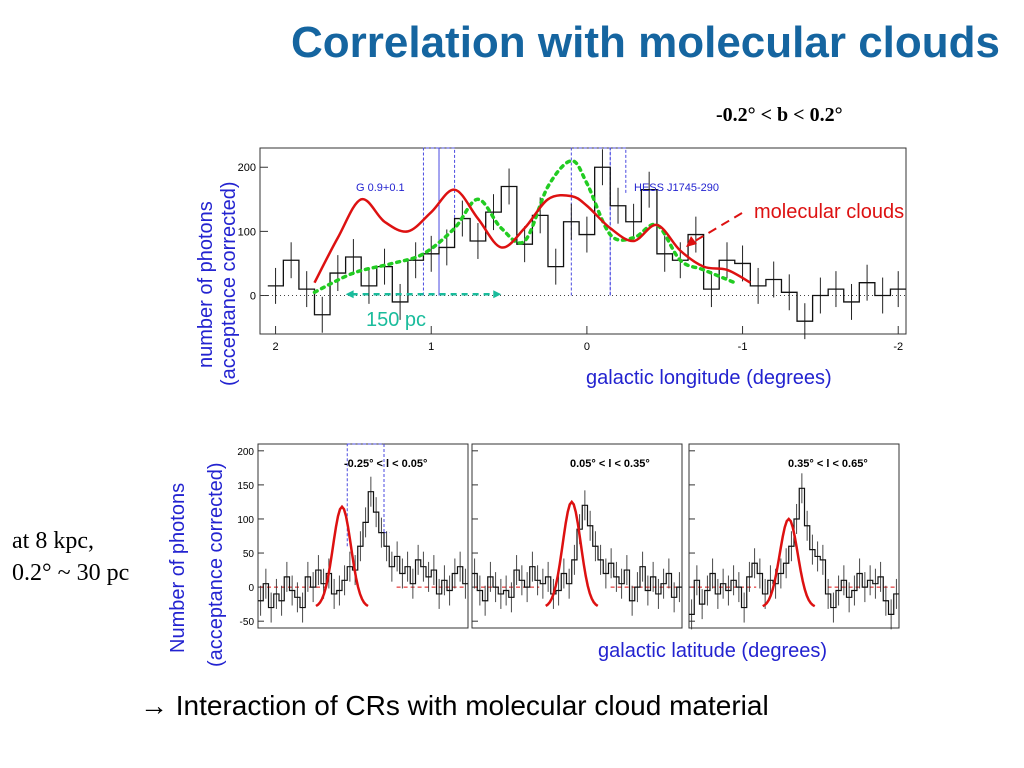  What do you see at coordinates (709, 378) in the screenshot?
I see `x-axis-label: galactic longitude (degrees)` at bounding box center [709, 378].